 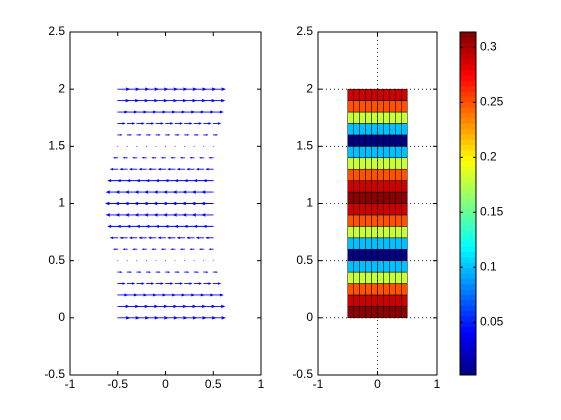 I want to click on x-tick-label: -1, so click(x=318, y=384).